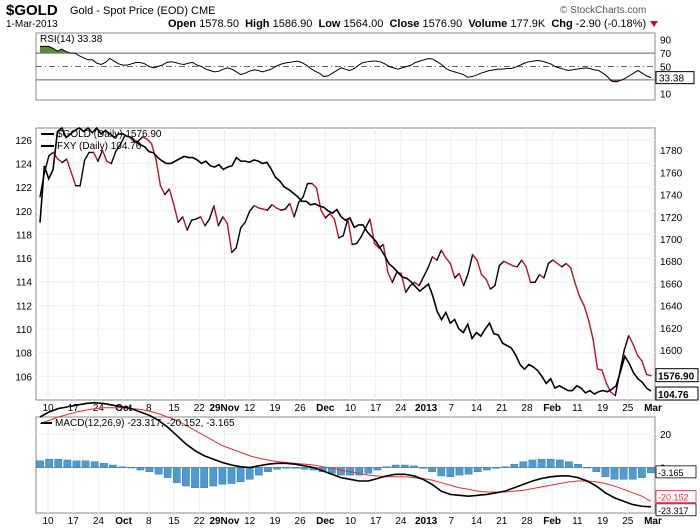 This screenshot has height=530, width=700. I want to click on price-xtick-tick-label: 21, so click(502, 408).